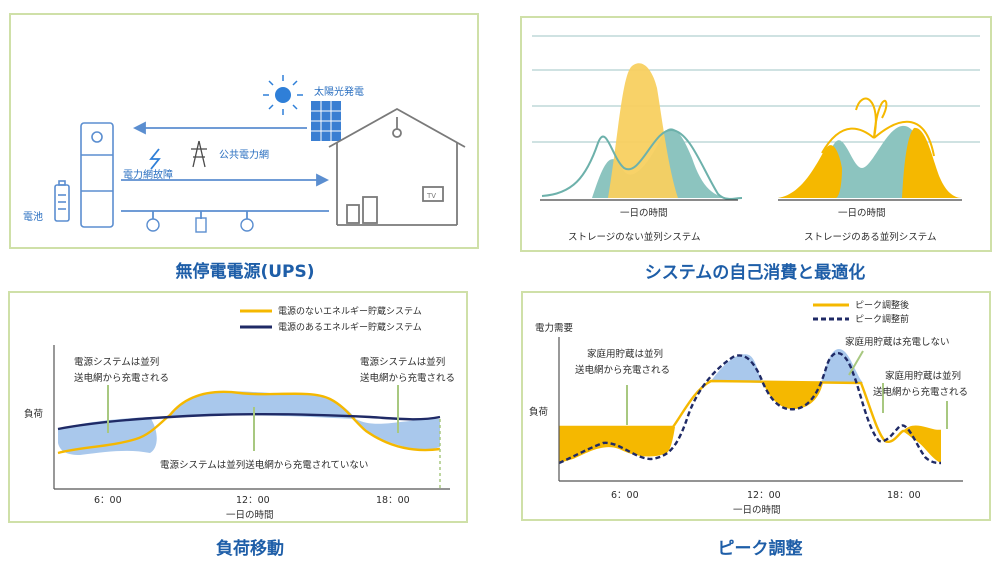  Describe the element at coordinates (643, 130) in the screenshot. I see `left-solar-peak` at that location.